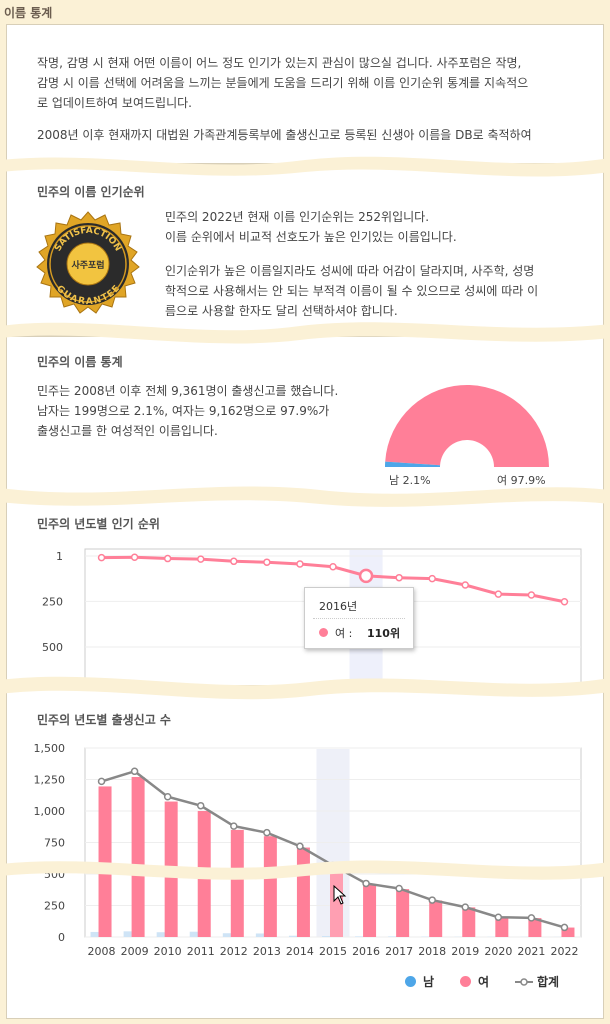 The height and width of the screenshot is (1024, 610). What do you see at coordinates (399, 951) in the screenshot?
I see `births-x-tick-label: 2017` at bounding box center [399, 951].